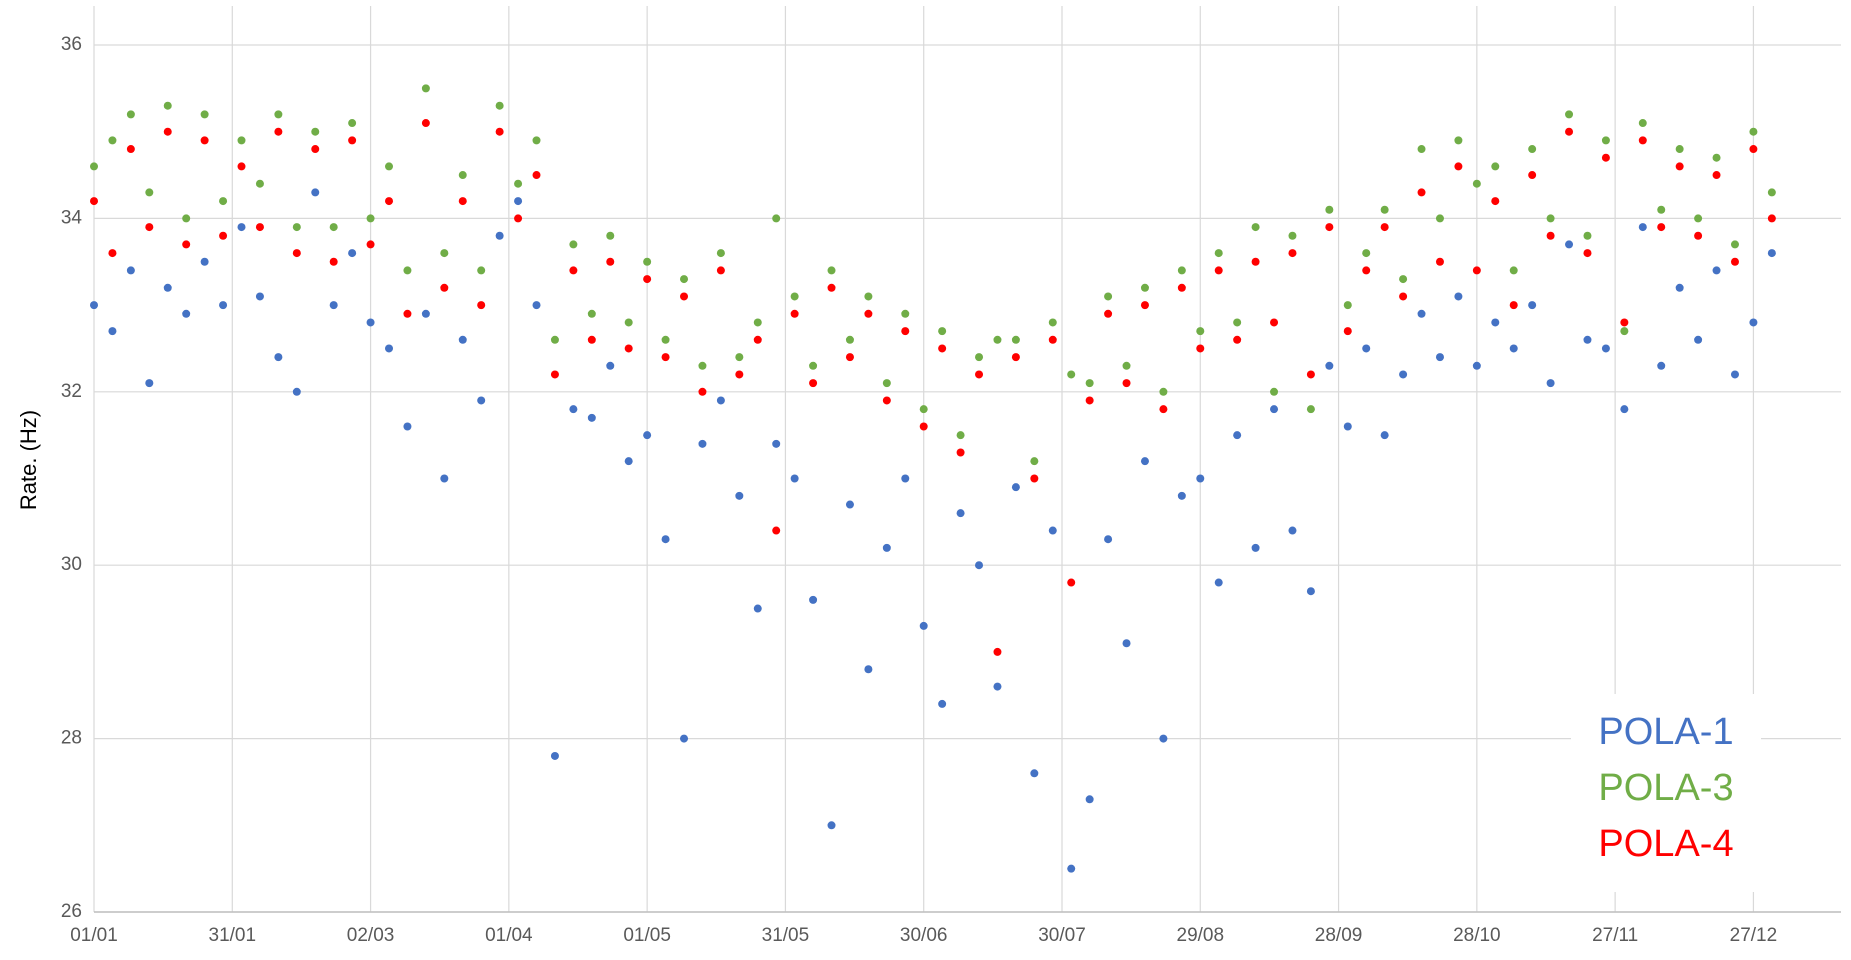 The height and width of the screenshot is (960, 1851). Describe the element at coordinates (1477, 935) in the screenshot. I see `x-tick-label: 28/10` at that location.